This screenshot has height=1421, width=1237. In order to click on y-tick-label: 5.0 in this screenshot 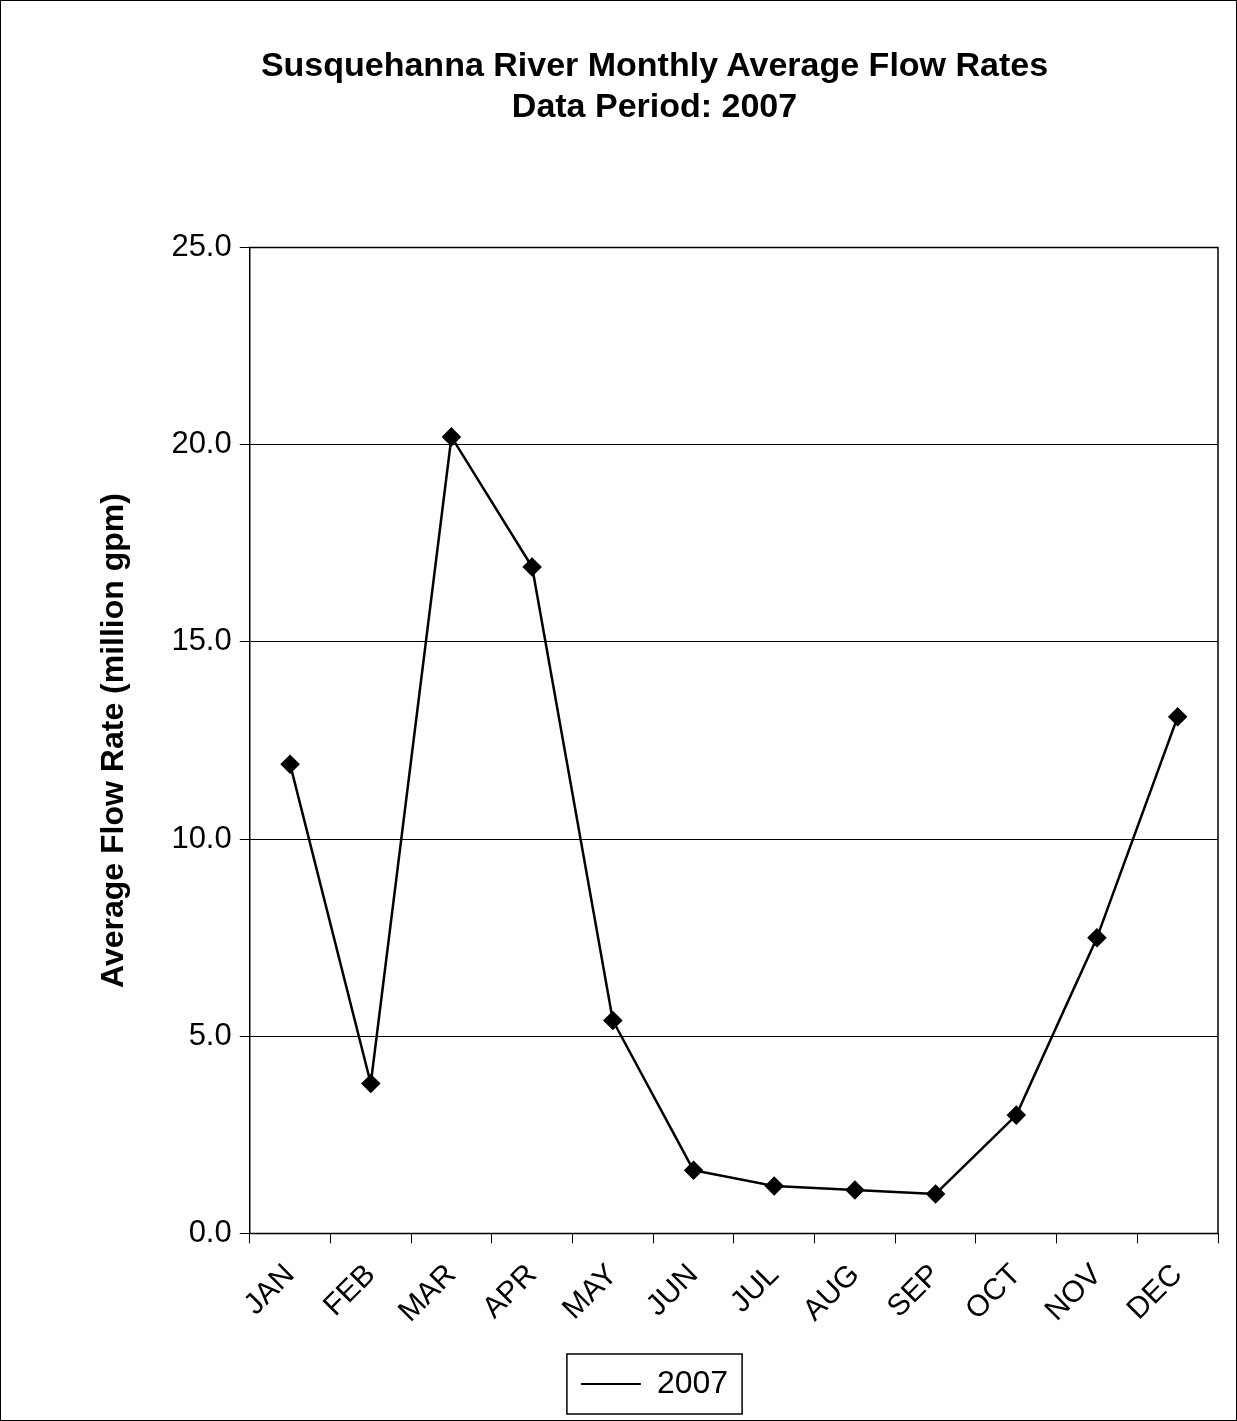, I will do `click(210, 1034)`.